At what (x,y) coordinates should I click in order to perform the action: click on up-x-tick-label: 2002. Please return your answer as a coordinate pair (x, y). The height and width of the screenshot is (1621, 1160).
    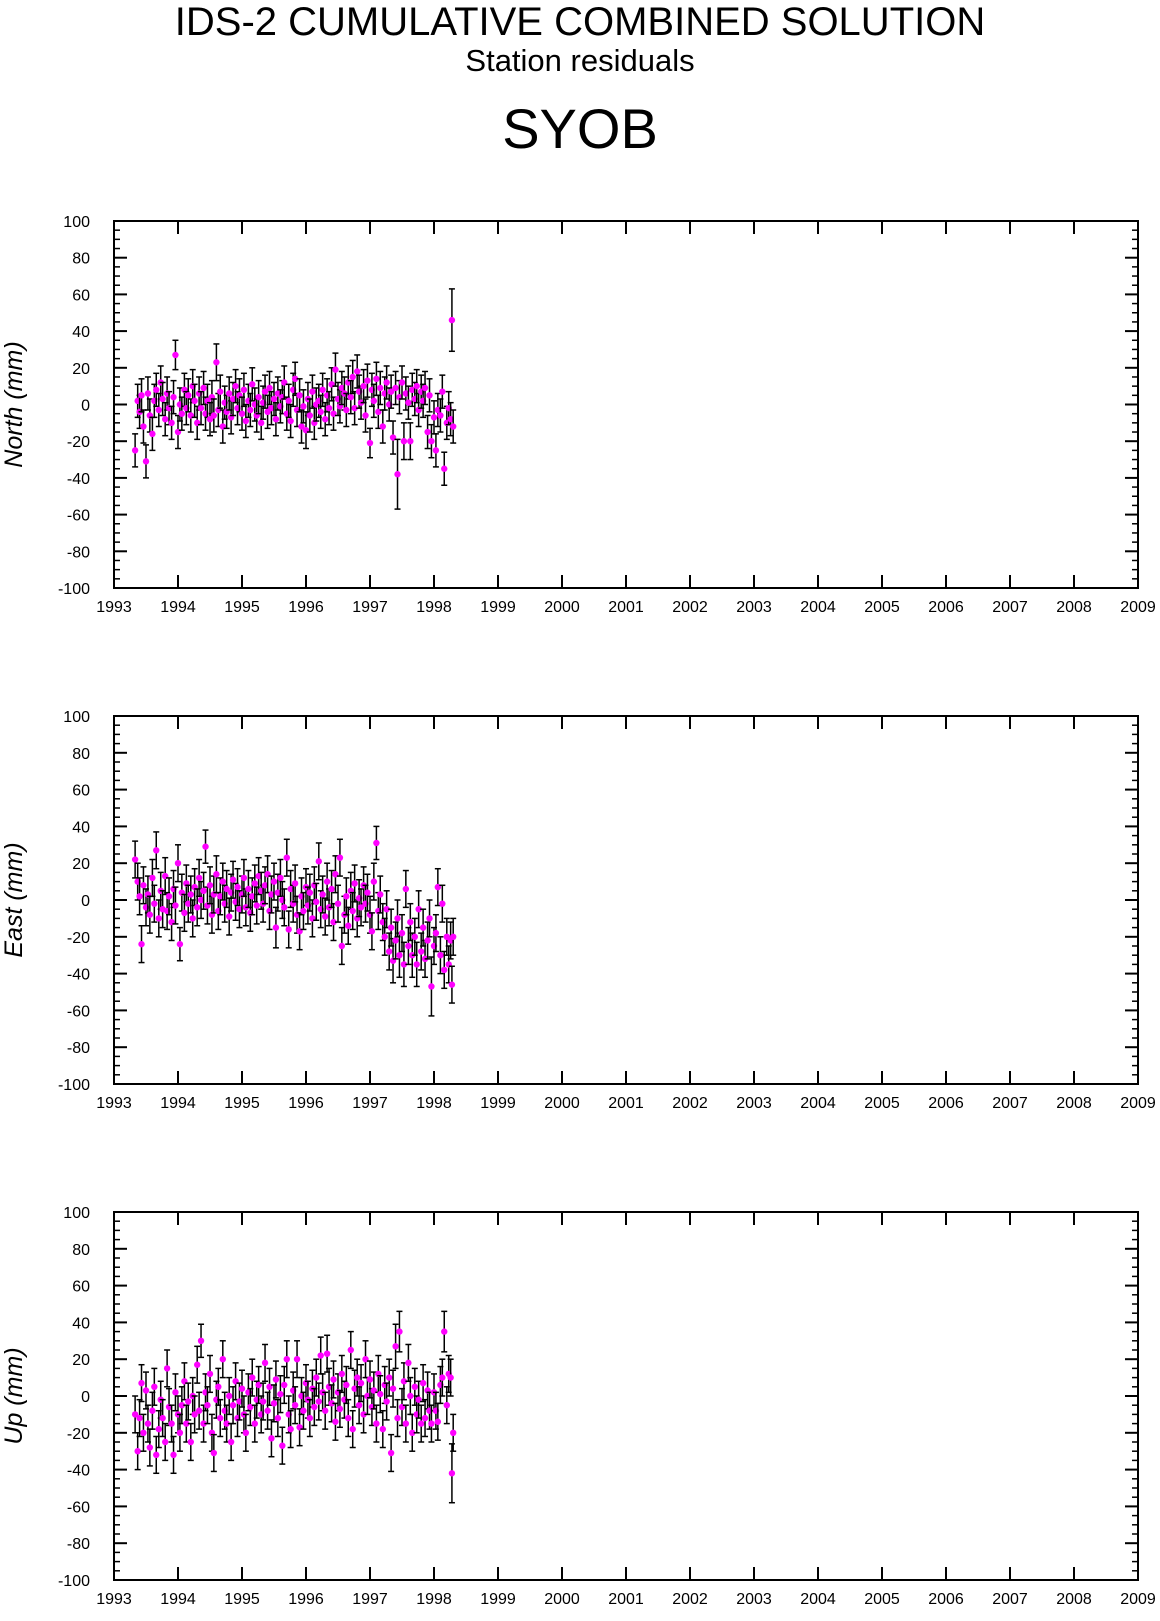
    Looking at the image, I should click on (690, 1599).